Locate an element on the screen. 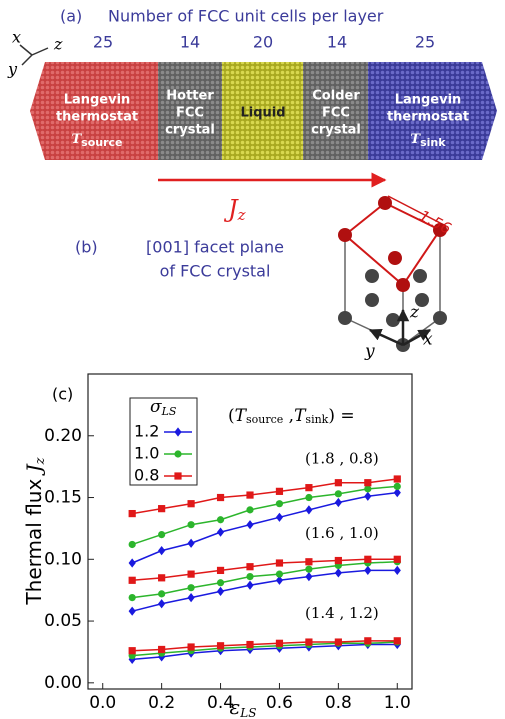 The height and width of the screenshot is (719, 505). block-cold is located at coordinates (335, 111).